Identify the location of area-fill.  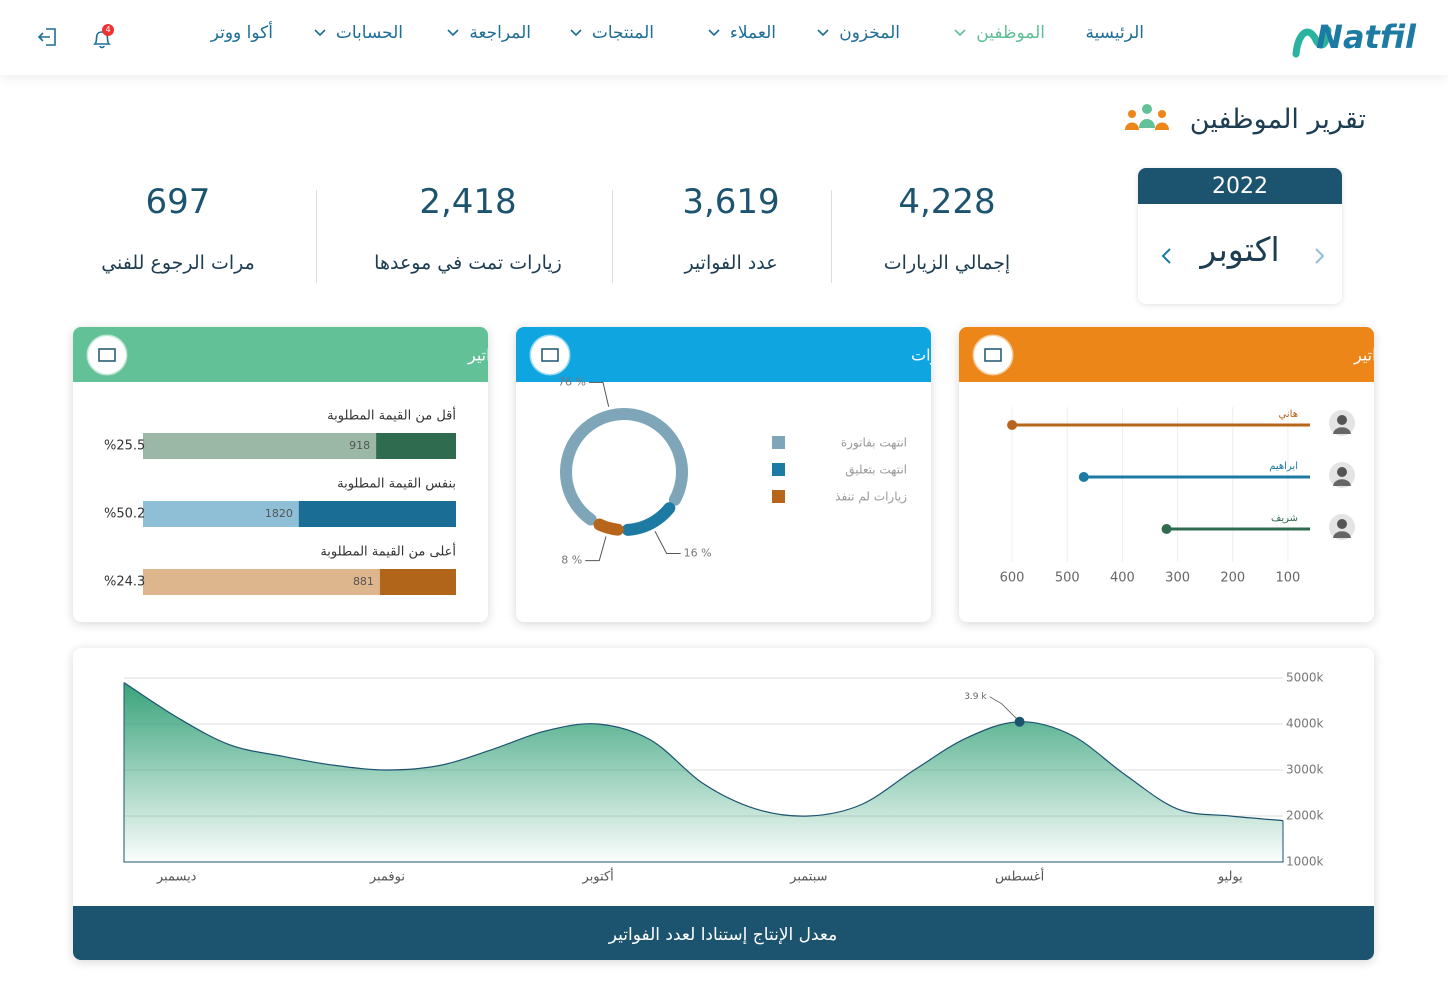
(703, 772).